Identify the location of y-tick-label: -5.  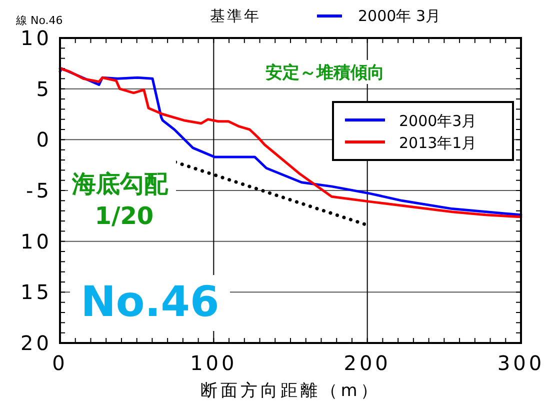
(39, 190).